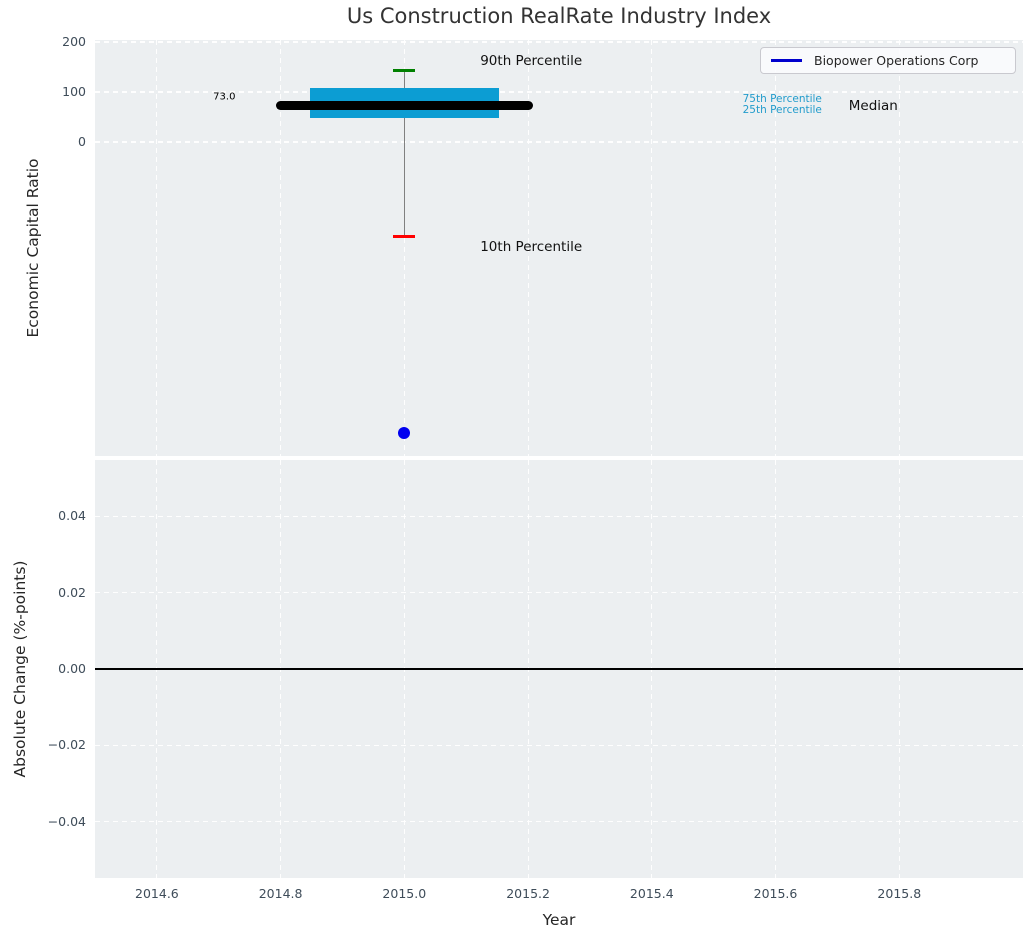 Image resolution: width=1034 pixels, height=942 pixels. Describe the element at coordinates (66, 821) in the screenshot. I see `y-tick-label: −0.04` at that location.